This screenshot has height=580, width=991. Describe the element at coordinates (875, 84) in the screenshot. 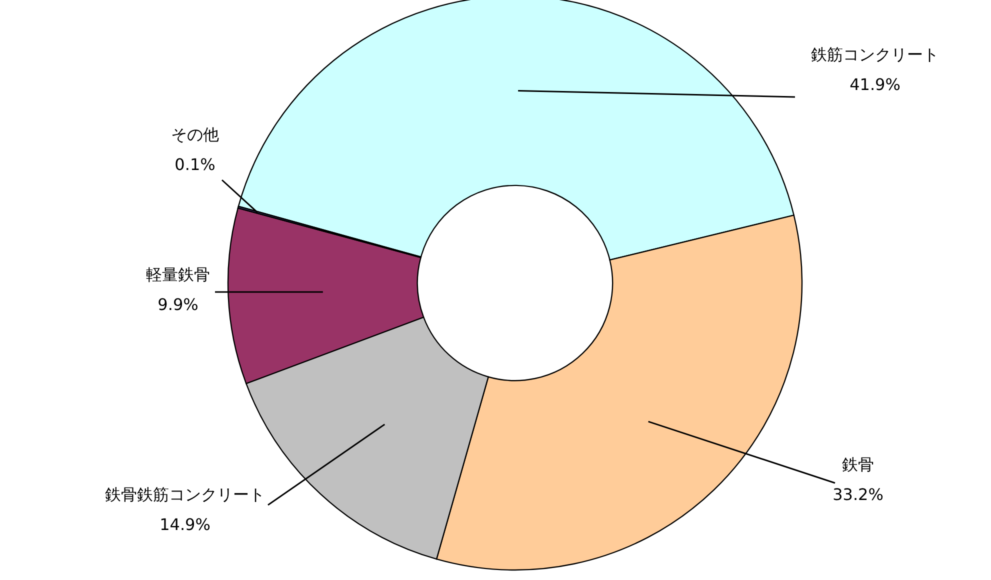

I see `data-label: 41.9%` at that location.